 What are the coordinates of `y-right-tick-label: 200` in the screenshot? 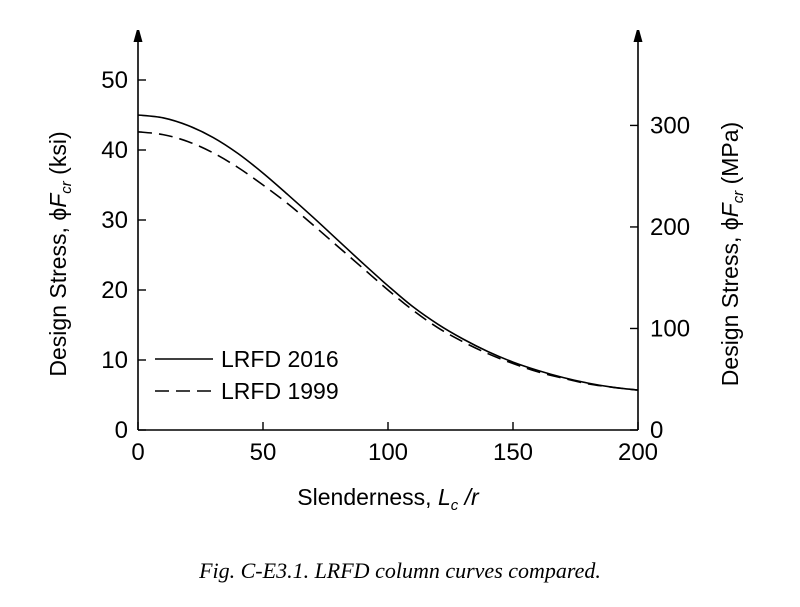 It's located at (670, 227).